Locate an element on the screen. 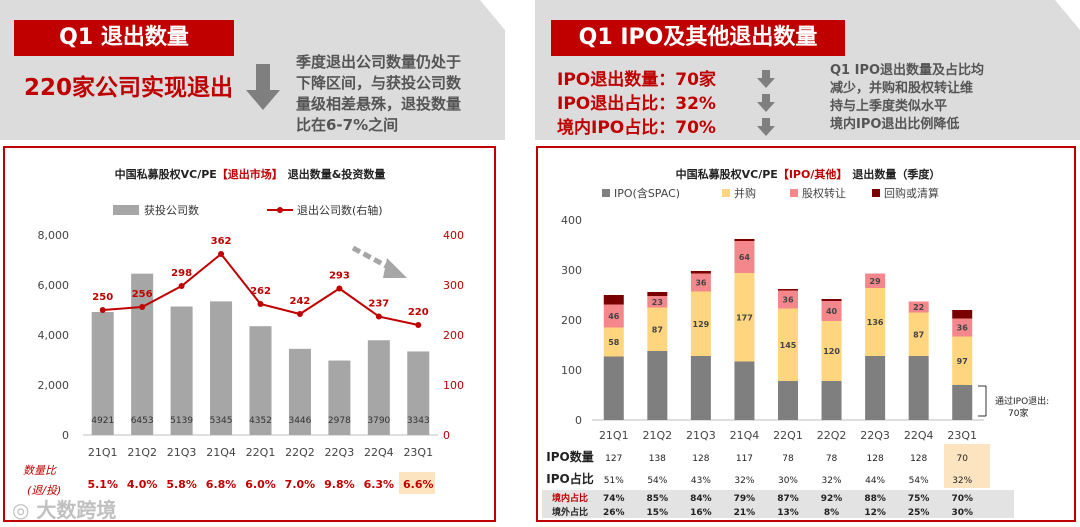 This screenshot has height=527, width=1080. left-chart-legend: 获投公司数 退出公司数(右轴) is located at coordinates (248, 210).